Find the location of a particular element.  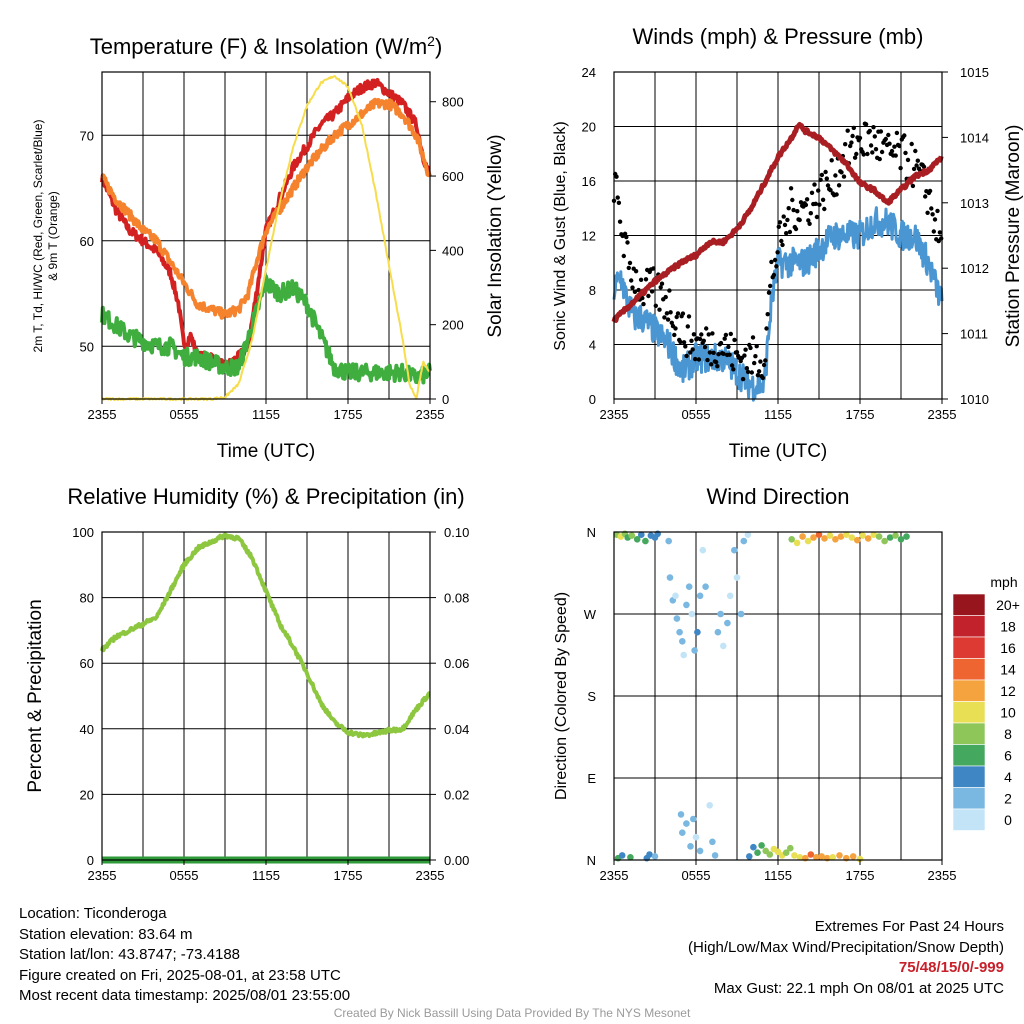

temperature-right-tick: 200 is located at coordinates (453, 325).